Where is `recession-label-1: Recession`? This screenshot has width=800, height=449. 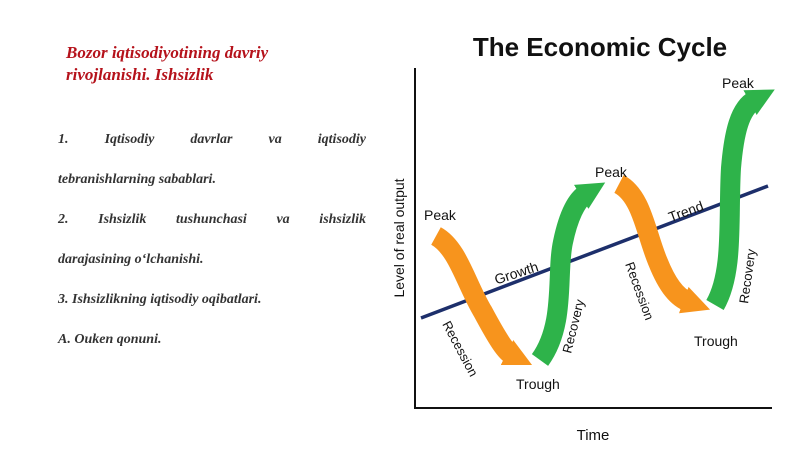 recession-label-1: Recession is located at coordinates (460, 348).